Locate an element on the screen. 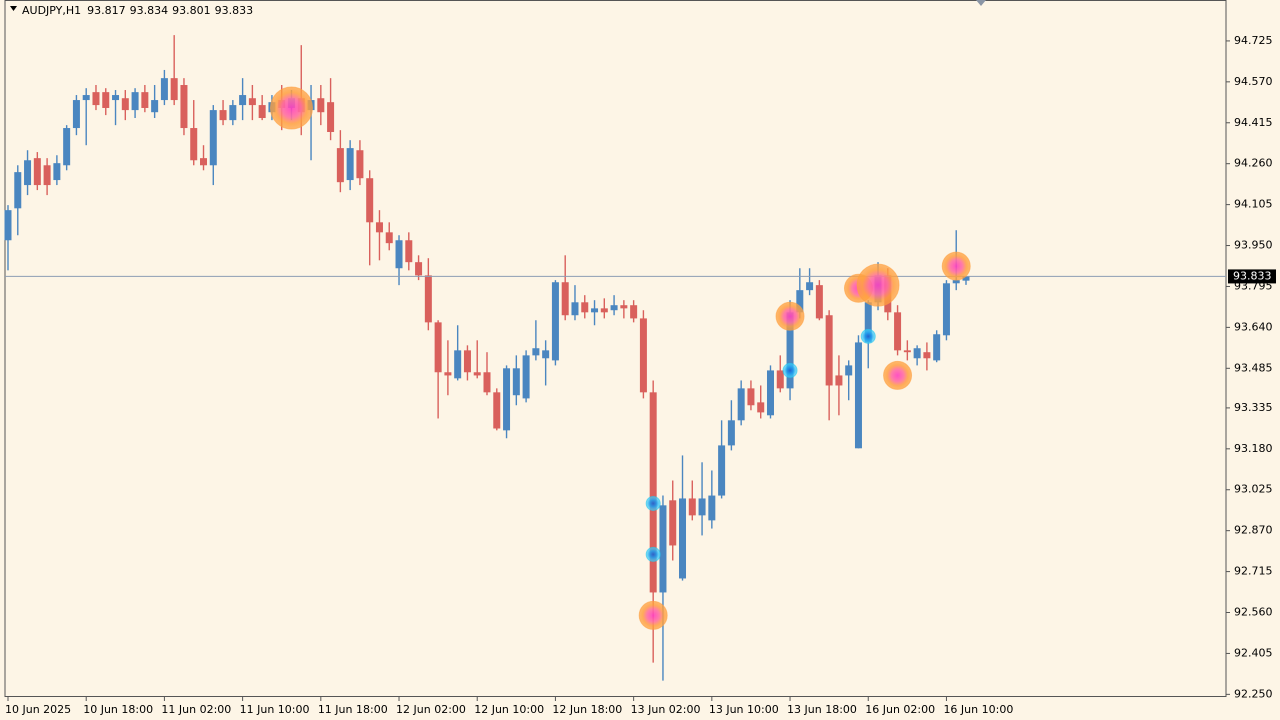 Image resolution: width=1280 pixels, height=720 pixels. y-tick-label: 92.405 is located at coordinates (1253, 652).